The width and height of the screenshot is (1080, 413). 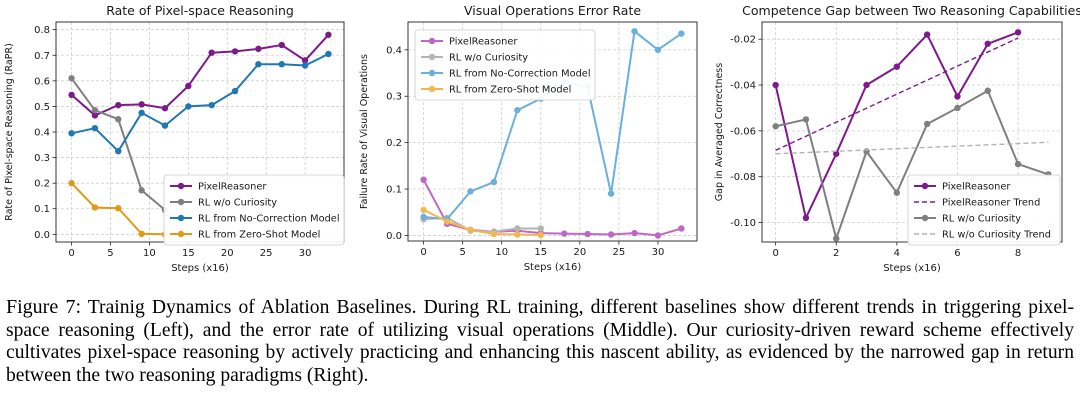 What do you see at coordinates (9, 132) in the screenshot?
I see `y-axis-label: Rate of Pixel-space Reasoning (RaPR)` at bounding box center [9, 132].